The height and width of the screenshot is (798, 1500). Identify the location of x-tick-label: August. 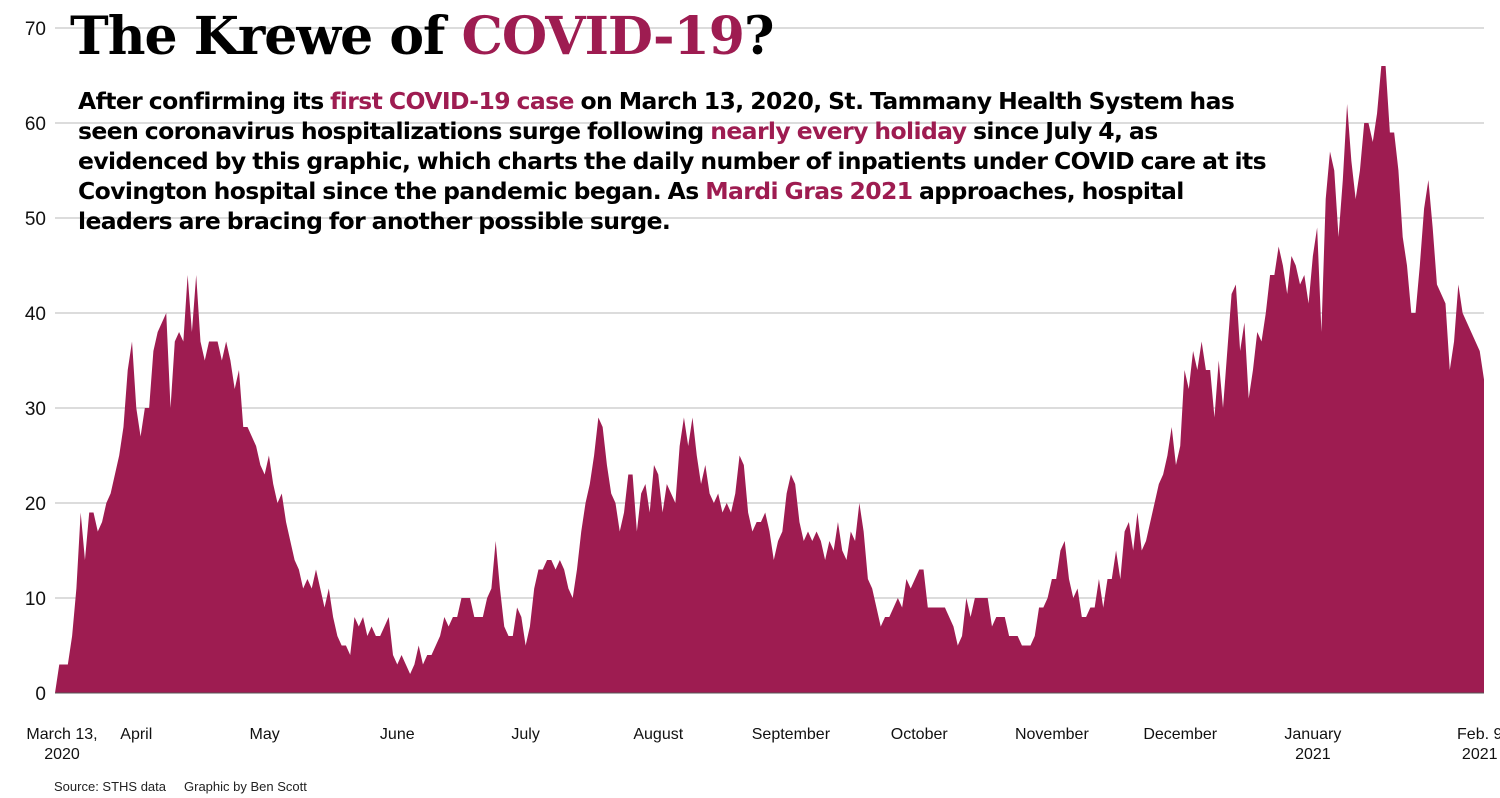
(658, 734).